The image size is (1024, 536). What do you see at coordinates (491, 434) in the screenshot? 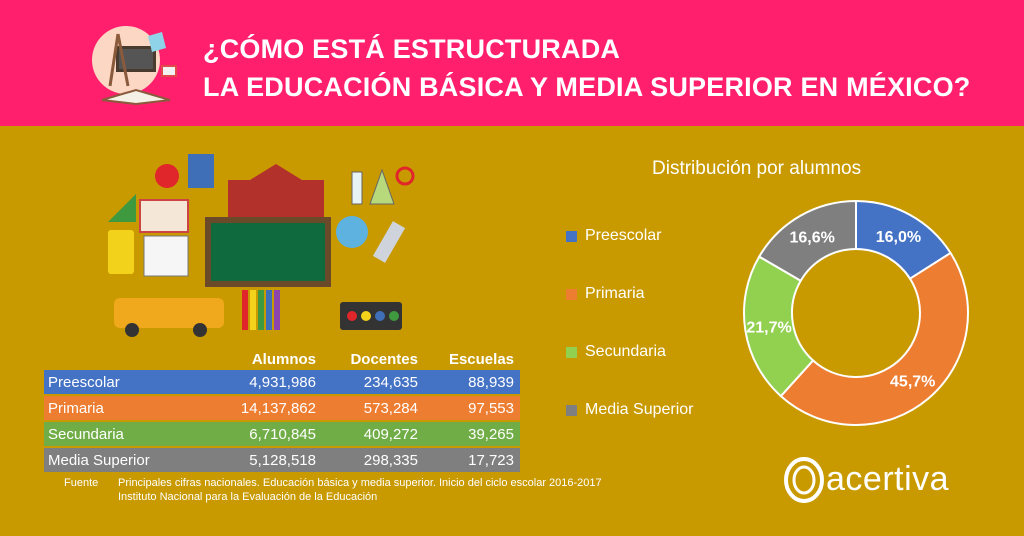
I see `cell-escuelas: 39,265` at bounding box center [491, 434].